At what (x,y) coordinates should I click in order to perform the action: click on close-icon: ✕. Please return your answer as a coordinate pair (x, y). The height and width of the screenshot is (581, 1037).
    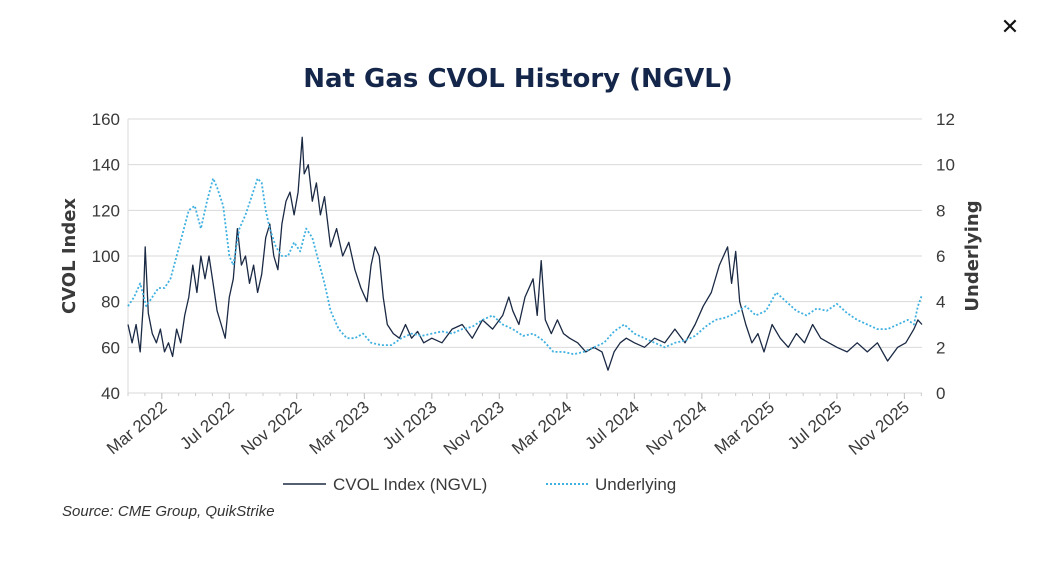
    Looking at the image, I should click on (1010, 27).